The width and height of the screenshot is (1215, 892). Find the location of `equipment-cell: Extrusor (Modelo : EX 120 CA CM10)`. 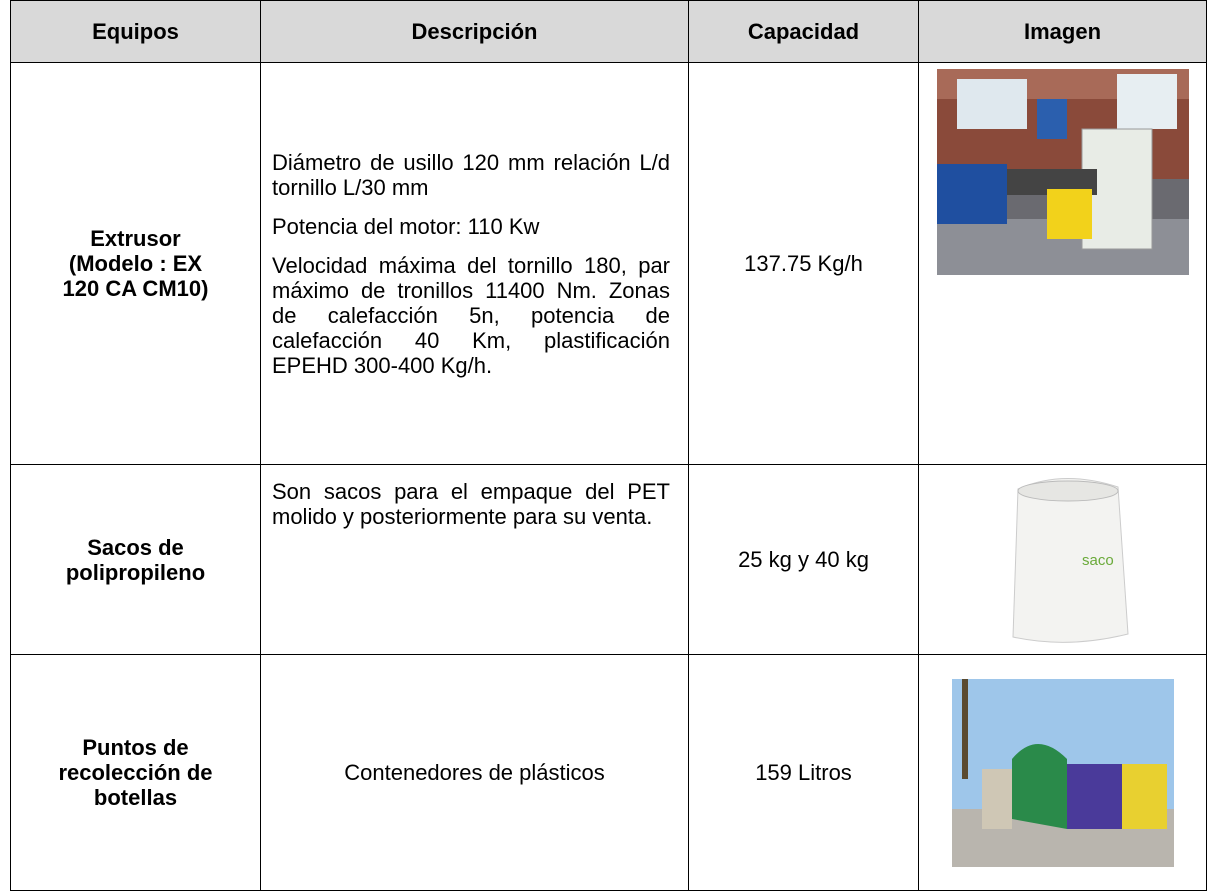

equipment-cell: Extrusor (Modelo : EX 120 CA CM10) is located at coordinates (135, 263).